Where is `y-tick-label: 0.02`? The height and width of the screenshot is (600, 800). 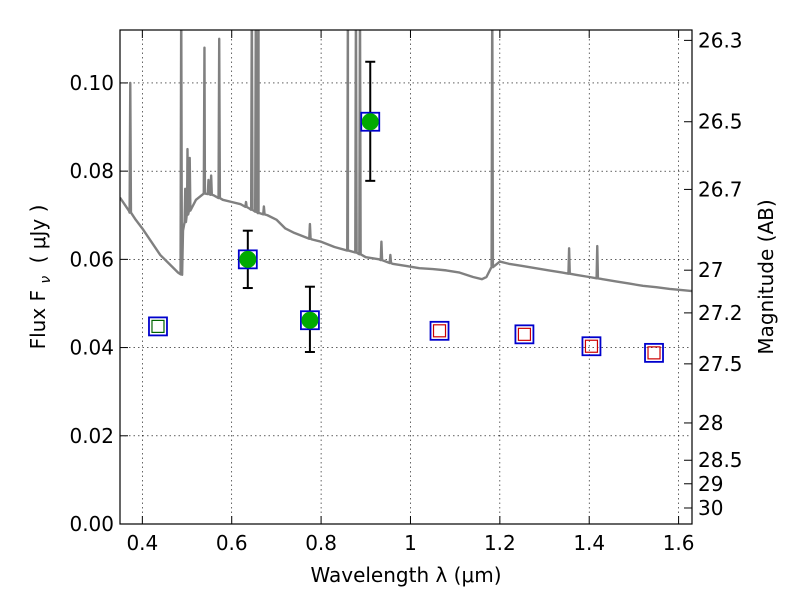
y-tick-label: 0.02 is located at coordinates (91, 436).